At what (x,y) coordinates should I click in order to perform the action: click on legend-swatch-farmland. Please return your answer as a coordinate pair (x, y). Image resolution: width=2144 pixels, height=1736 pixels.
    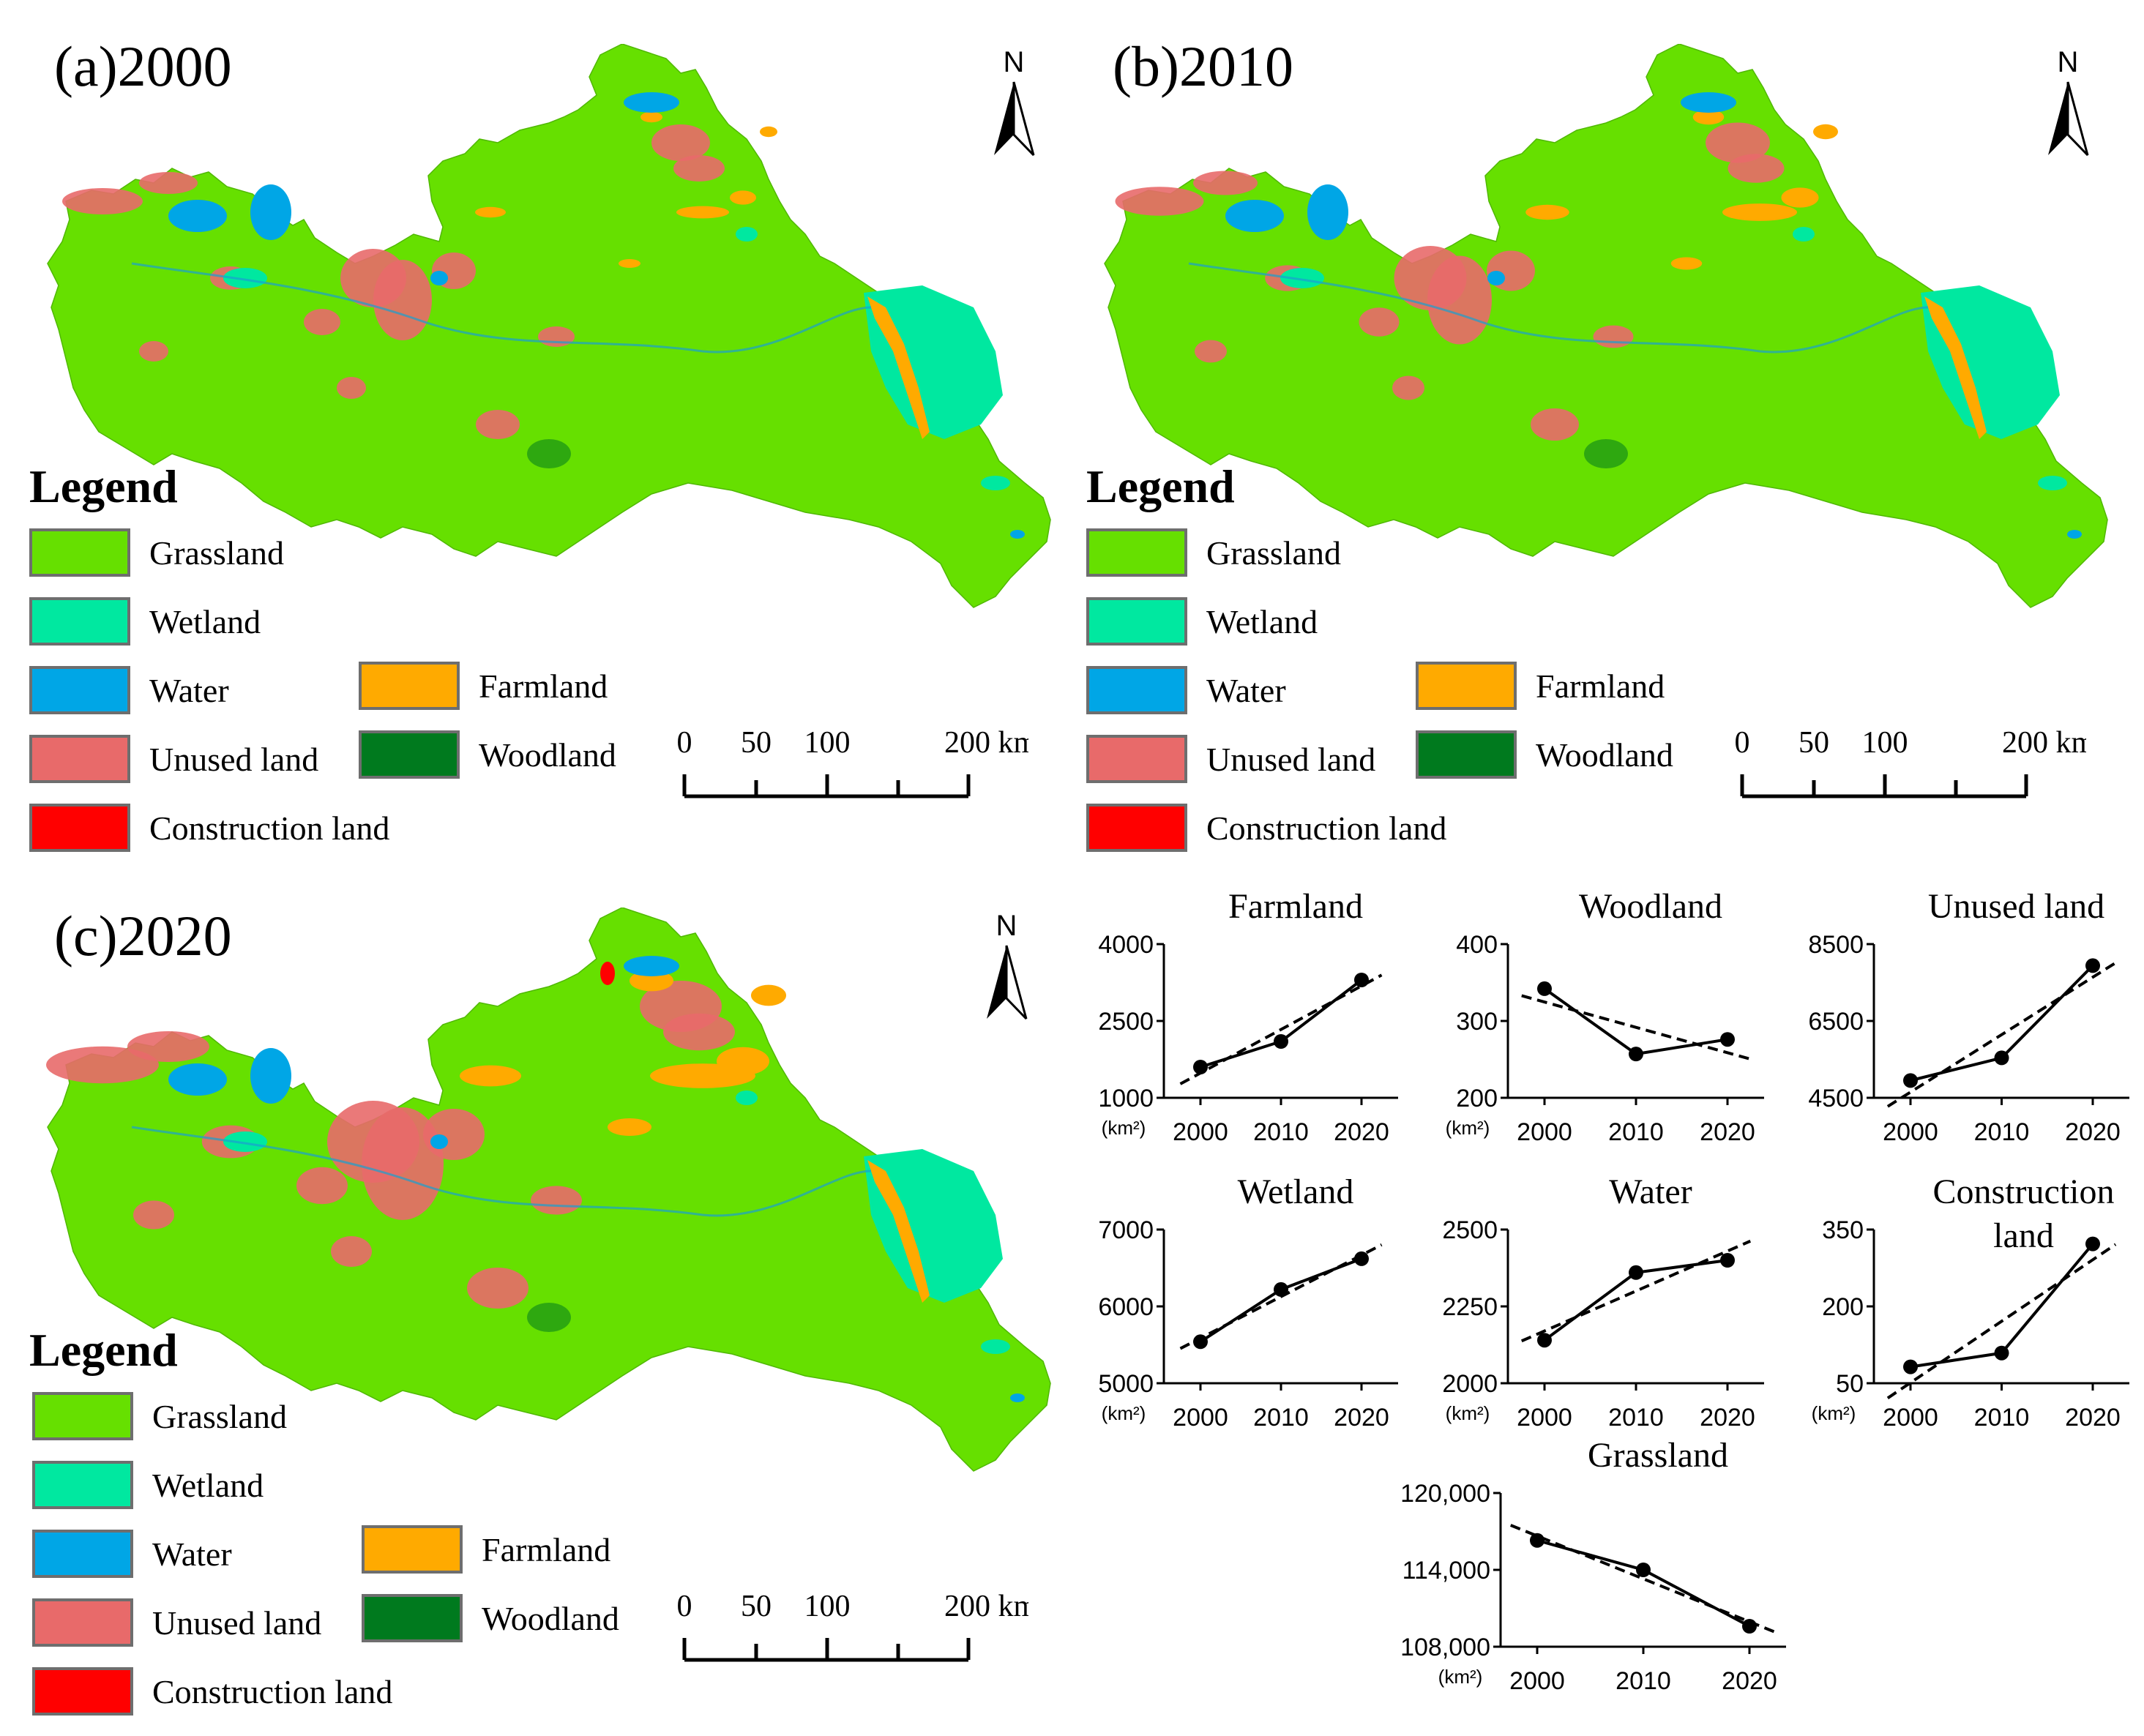
    Looking at the image, I should click on (409, 686).